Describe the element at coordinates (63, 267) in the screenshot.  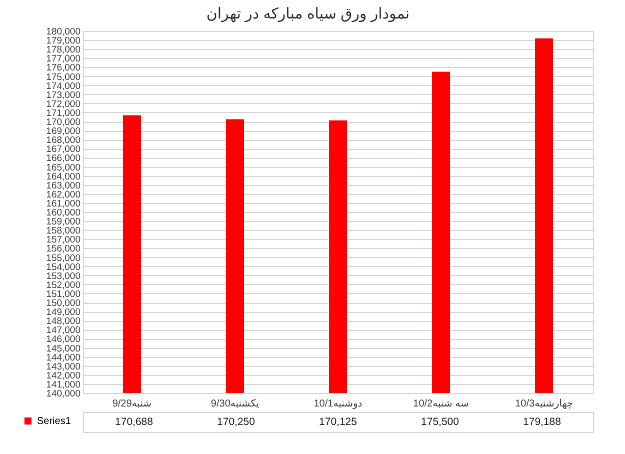
I see `y-tick-label: 154,000` at that location.